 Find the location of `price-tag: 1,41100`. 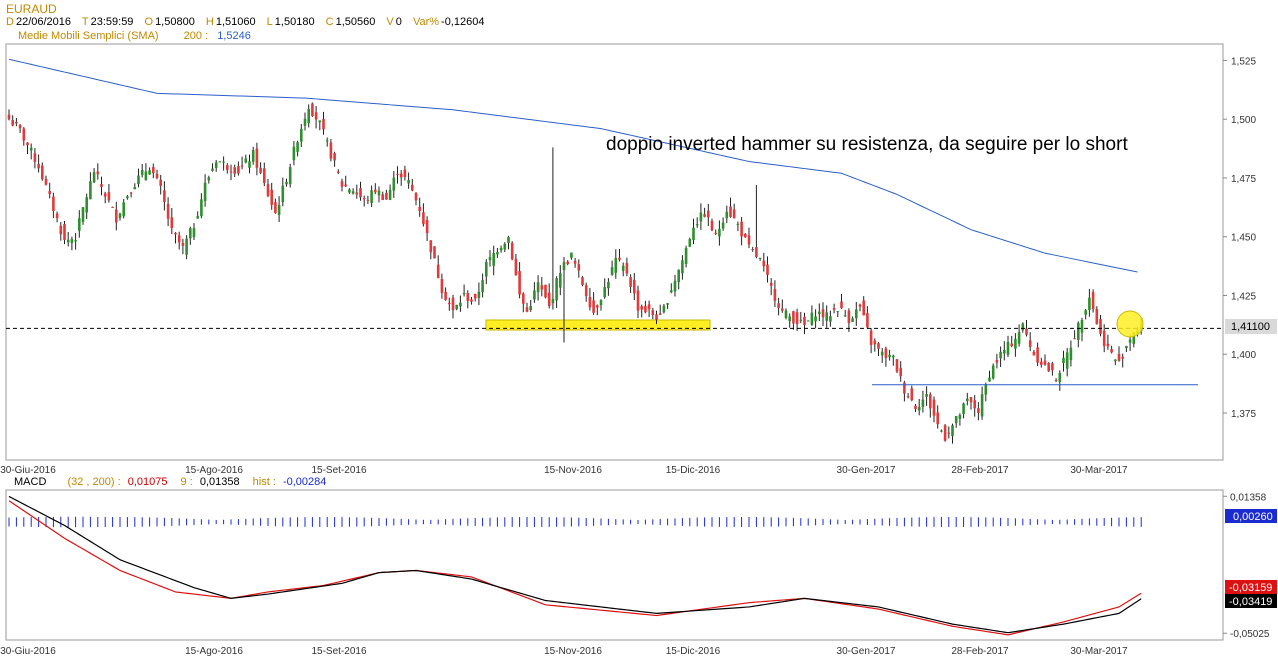

price-tag: 1,41100 is located at coordinates (1250, 327).